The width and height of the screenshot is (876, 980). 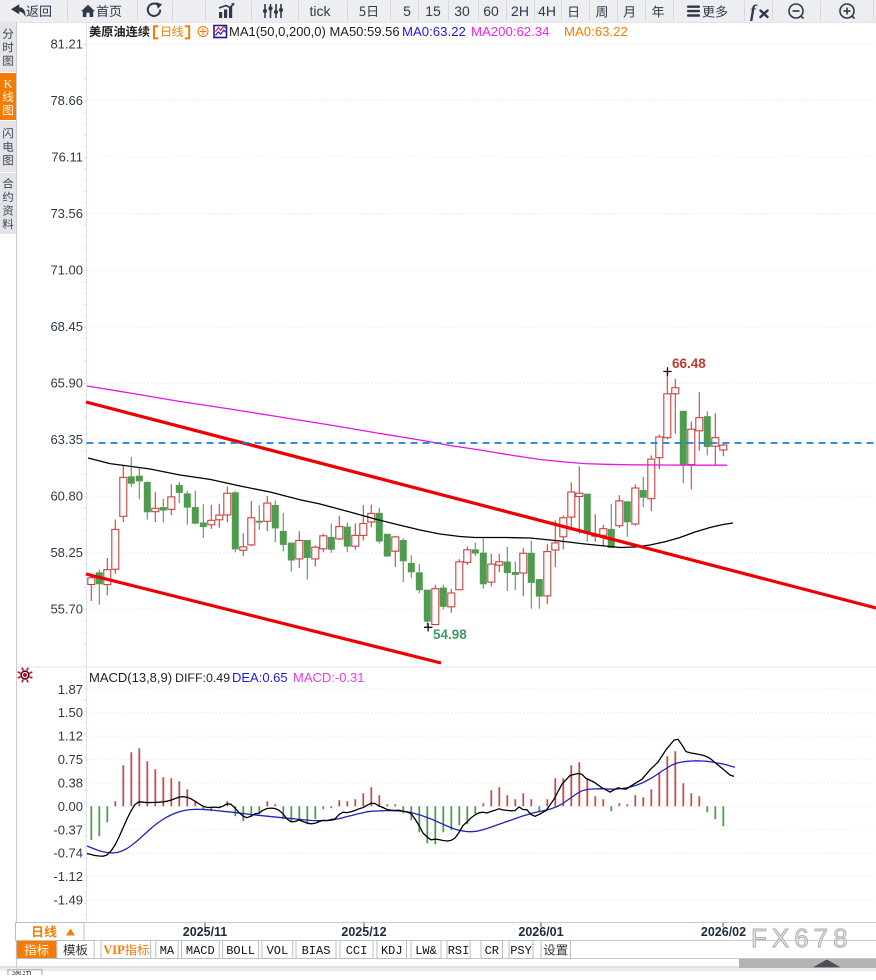 What do you see at coordinates (70, 806) in the screenshot?
I see `svg-text: 0.00` at bounding box center [70, 806].